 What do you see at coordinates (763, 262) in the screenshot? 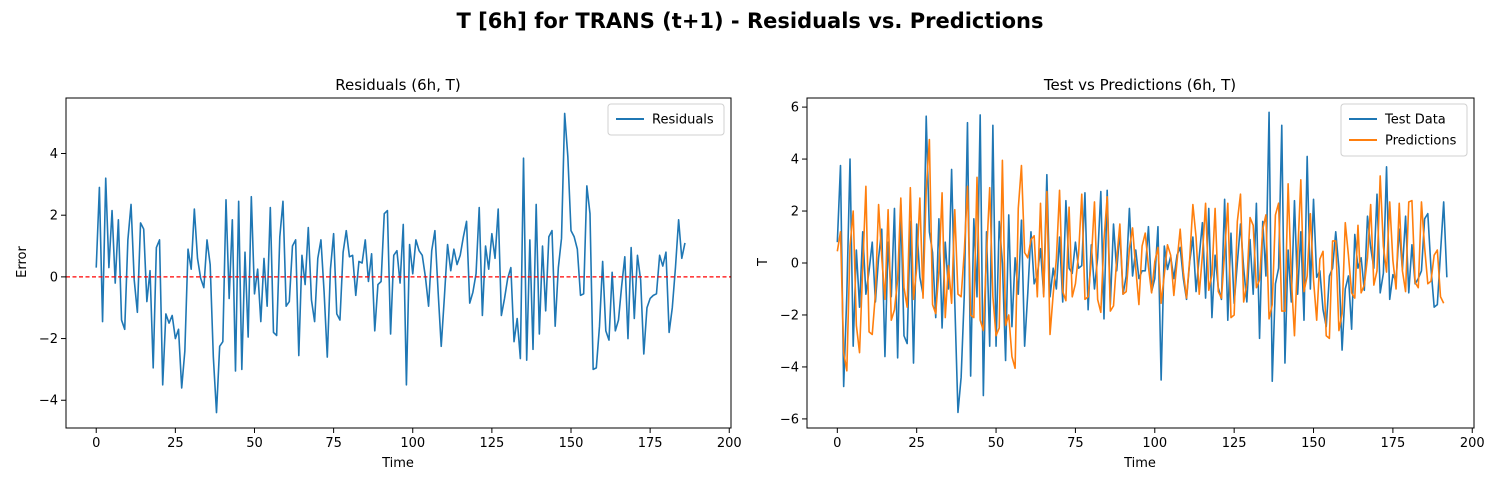
I see `test-vs-predictions-y-axis-label: T` at bounding box center [763, 262].